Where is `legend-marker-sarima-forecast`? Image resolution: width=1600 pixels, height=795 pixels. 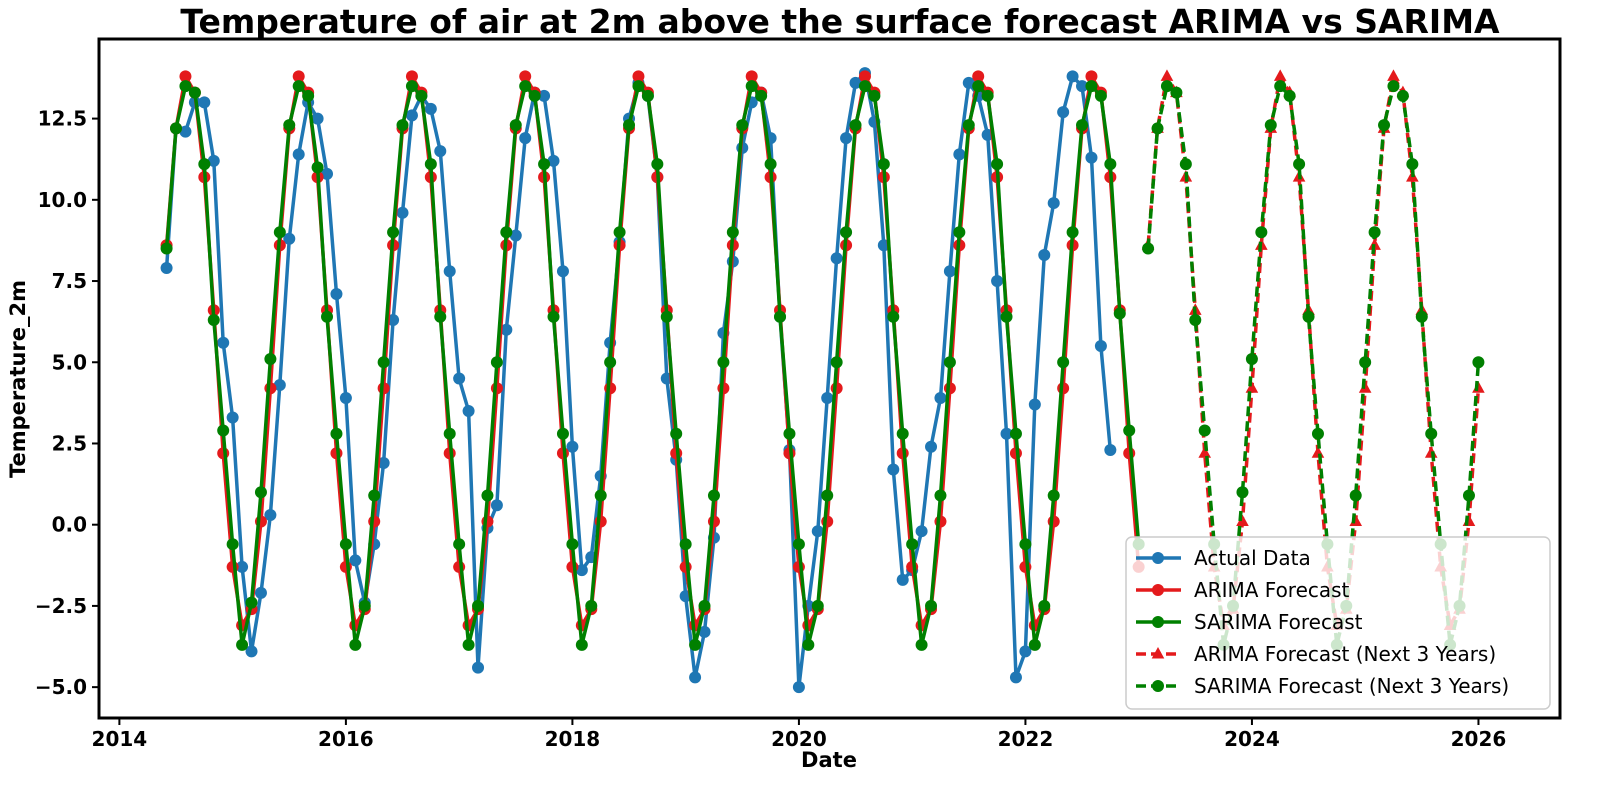 legend-marker-sarima-forecast is located at coordinates (1158, 622).